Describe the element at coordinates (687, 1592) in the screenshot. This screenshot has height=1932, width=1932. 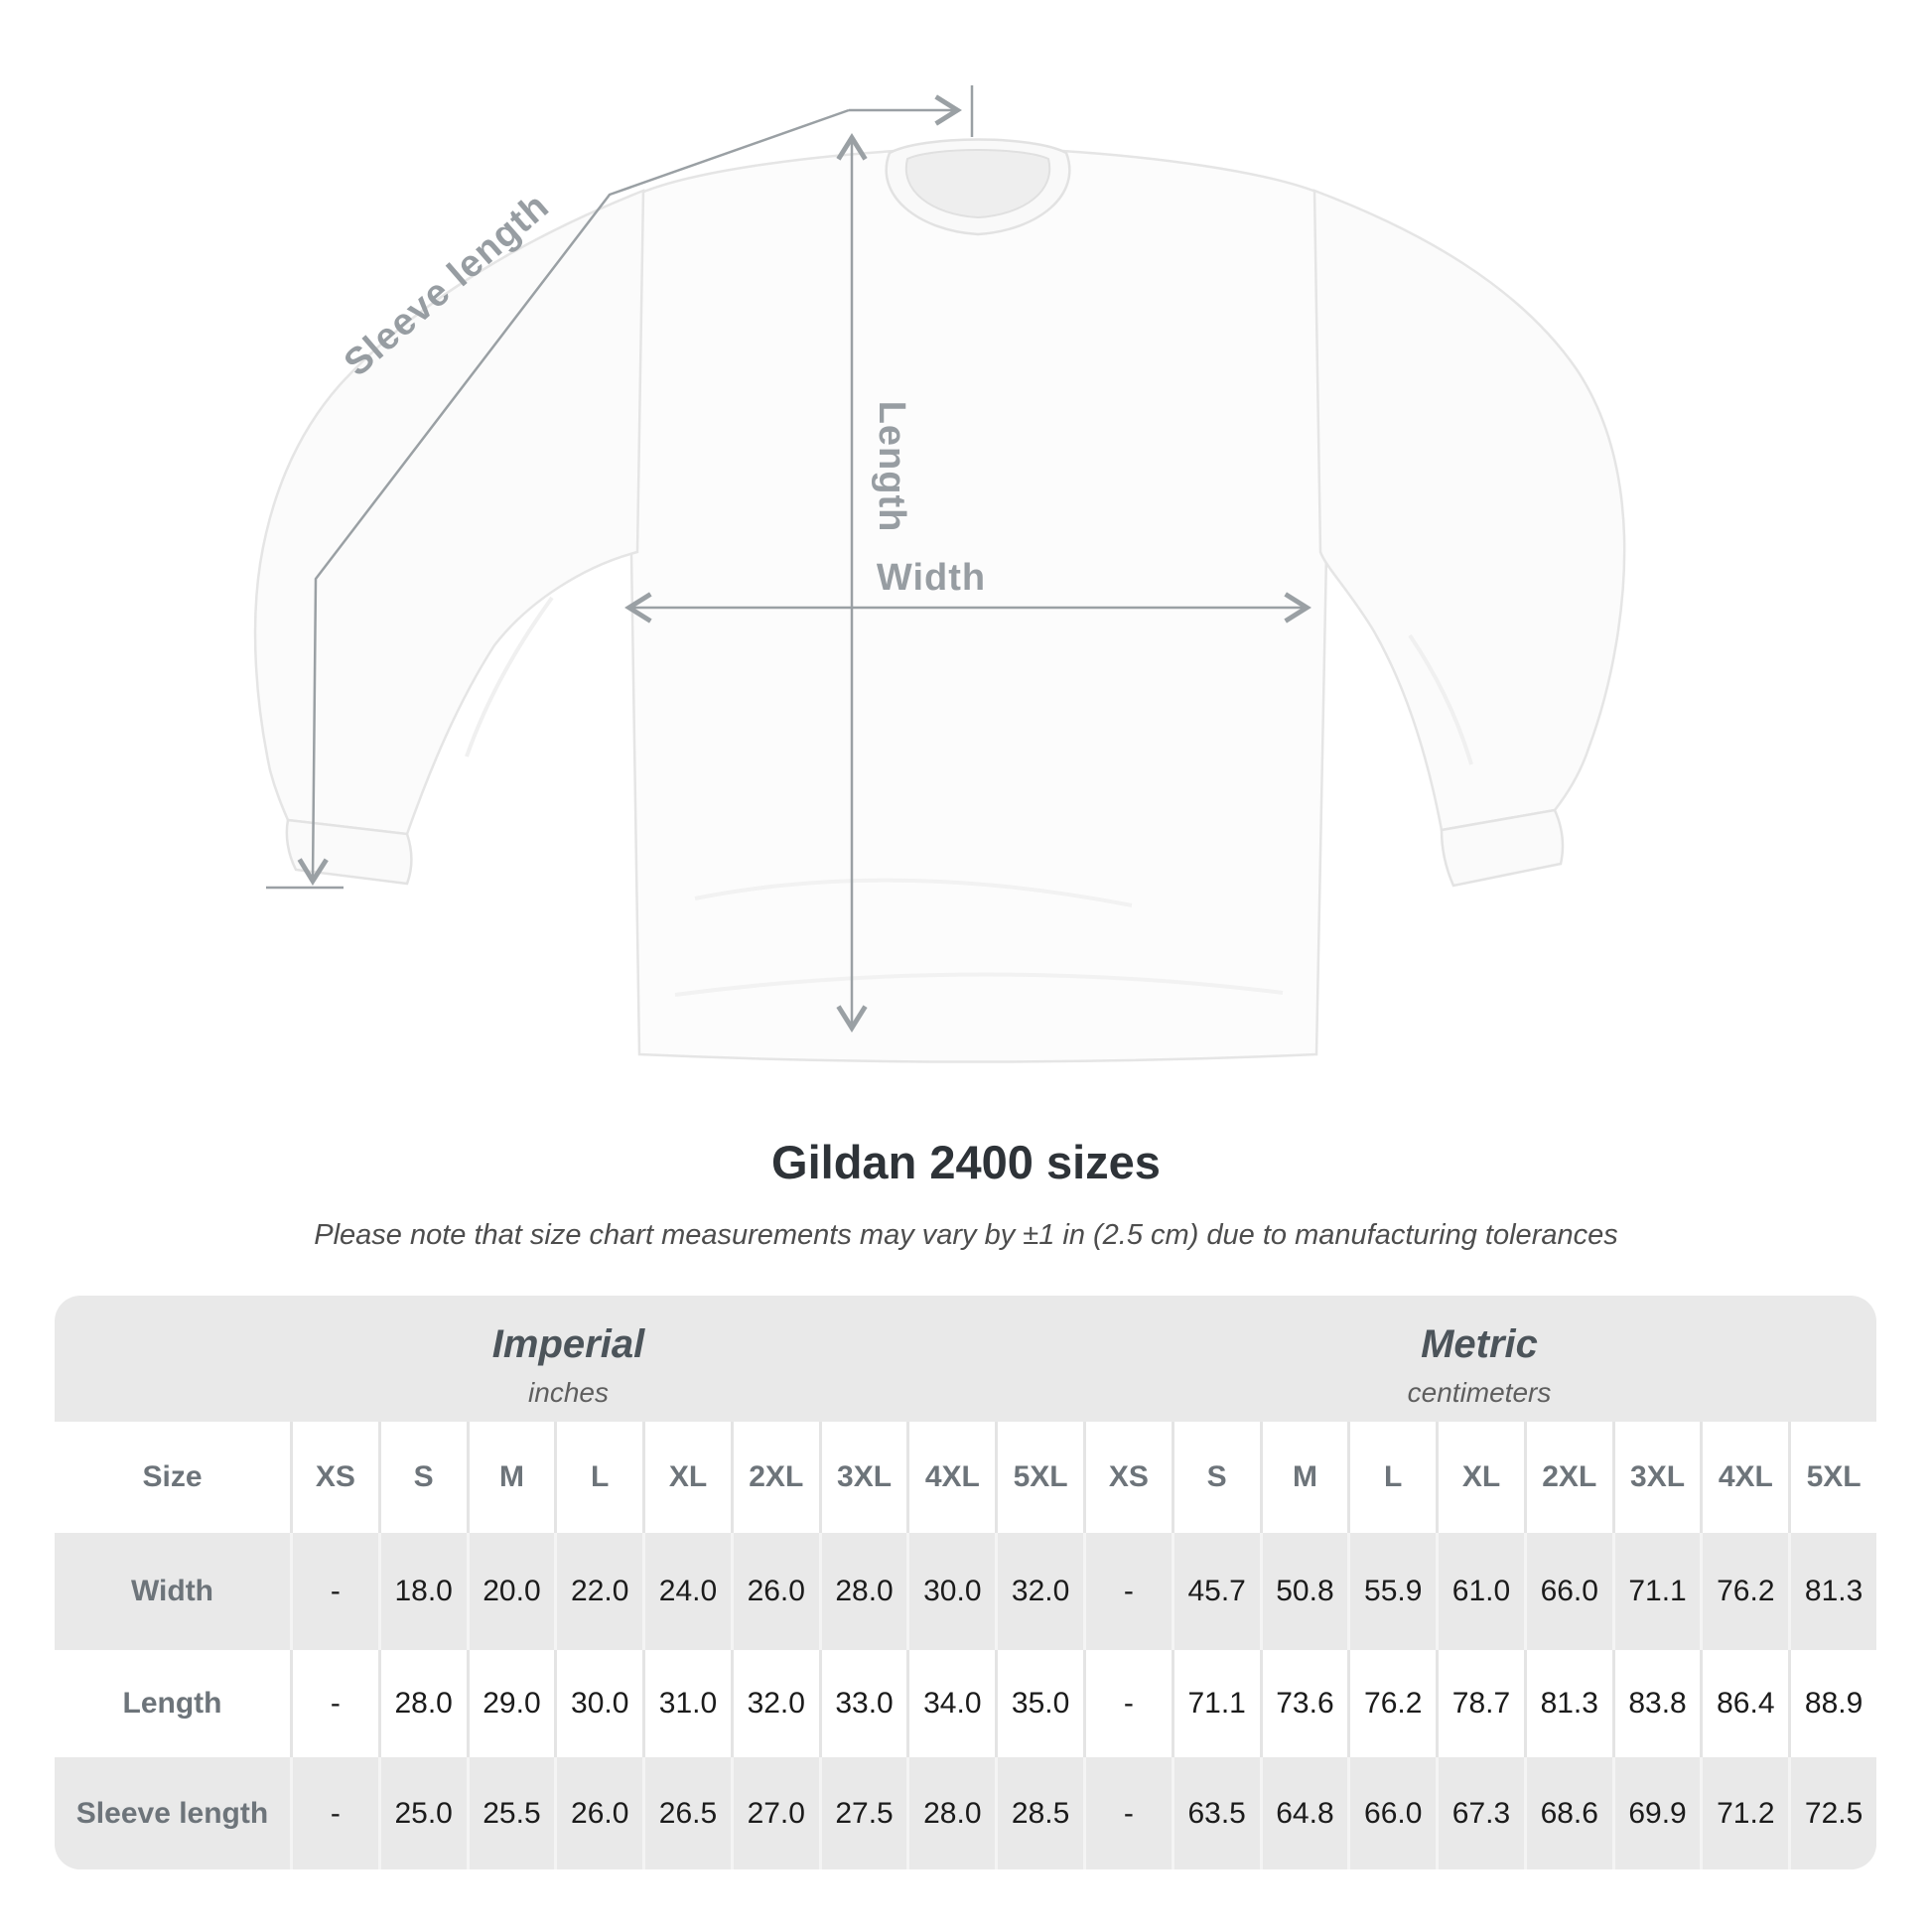
I see `imperial-value-cell: 24.0` at that location.